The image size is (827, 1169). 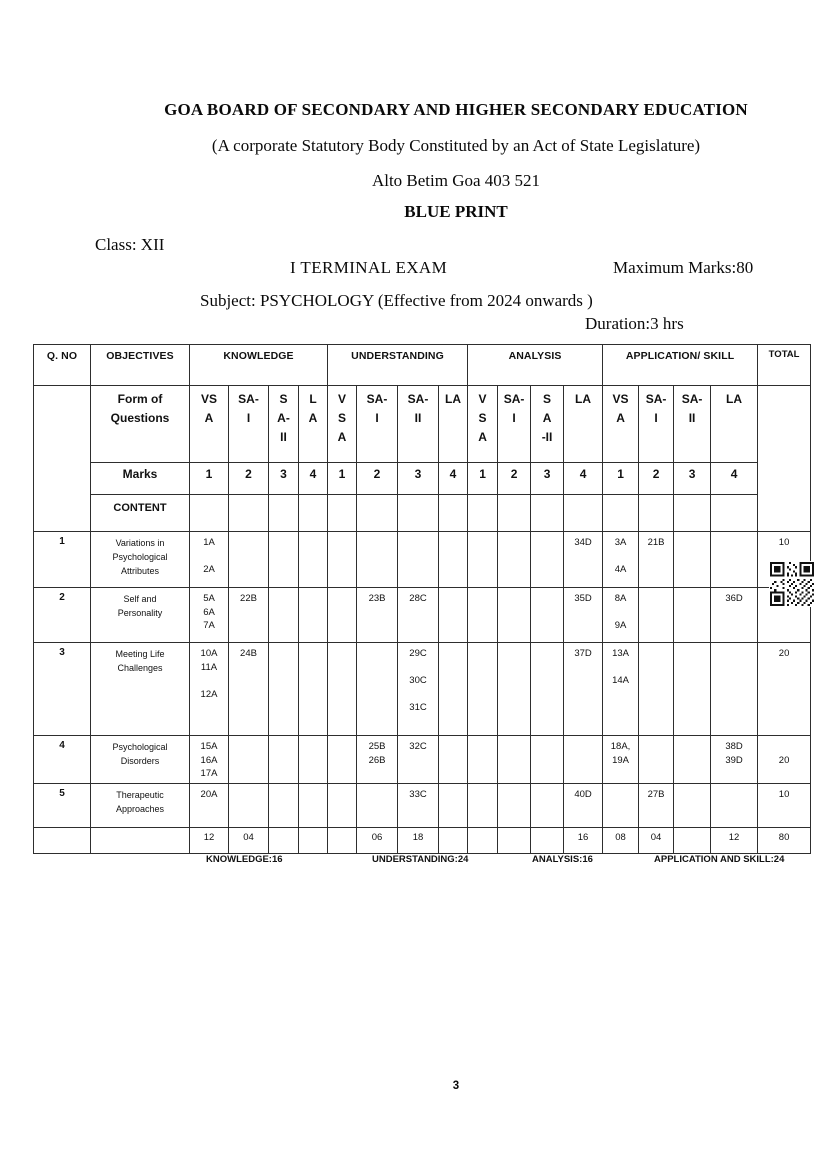 What do you see at coordinates (621, 759) in the screenshot?
I see `data-cell: 18A, 19A` at bounding box center [621, 759].